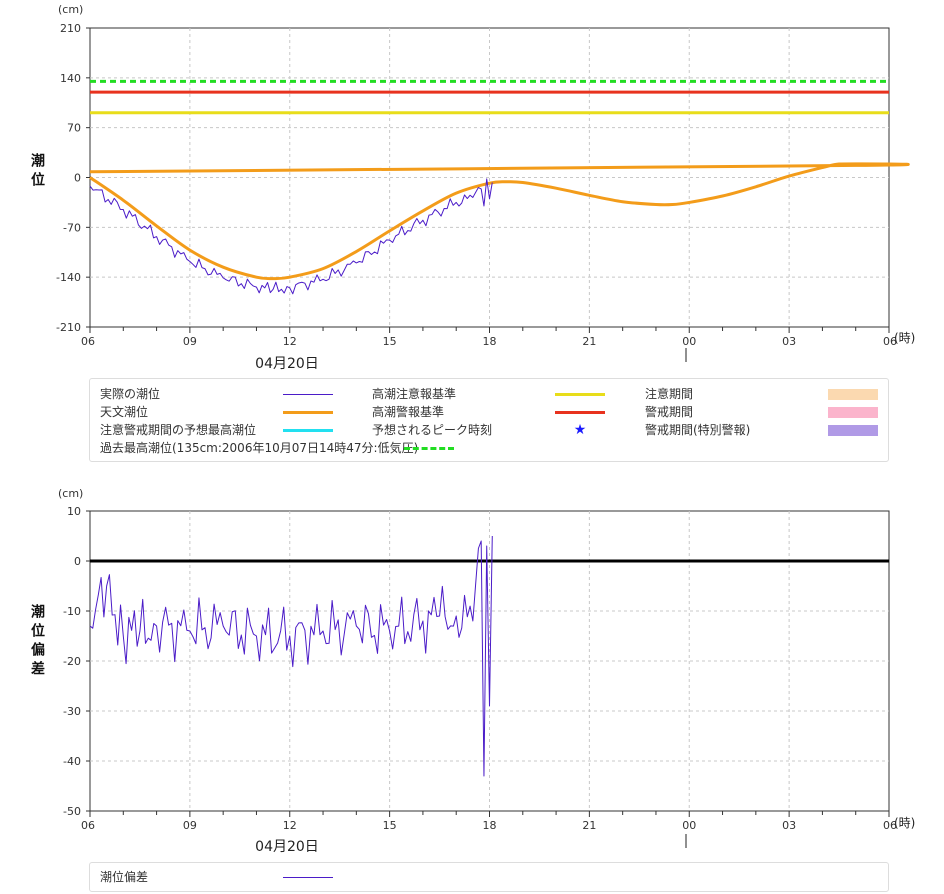 The image size is (944, 894). I want to click on tide-ylabel: 潮位, so click(38, 171).